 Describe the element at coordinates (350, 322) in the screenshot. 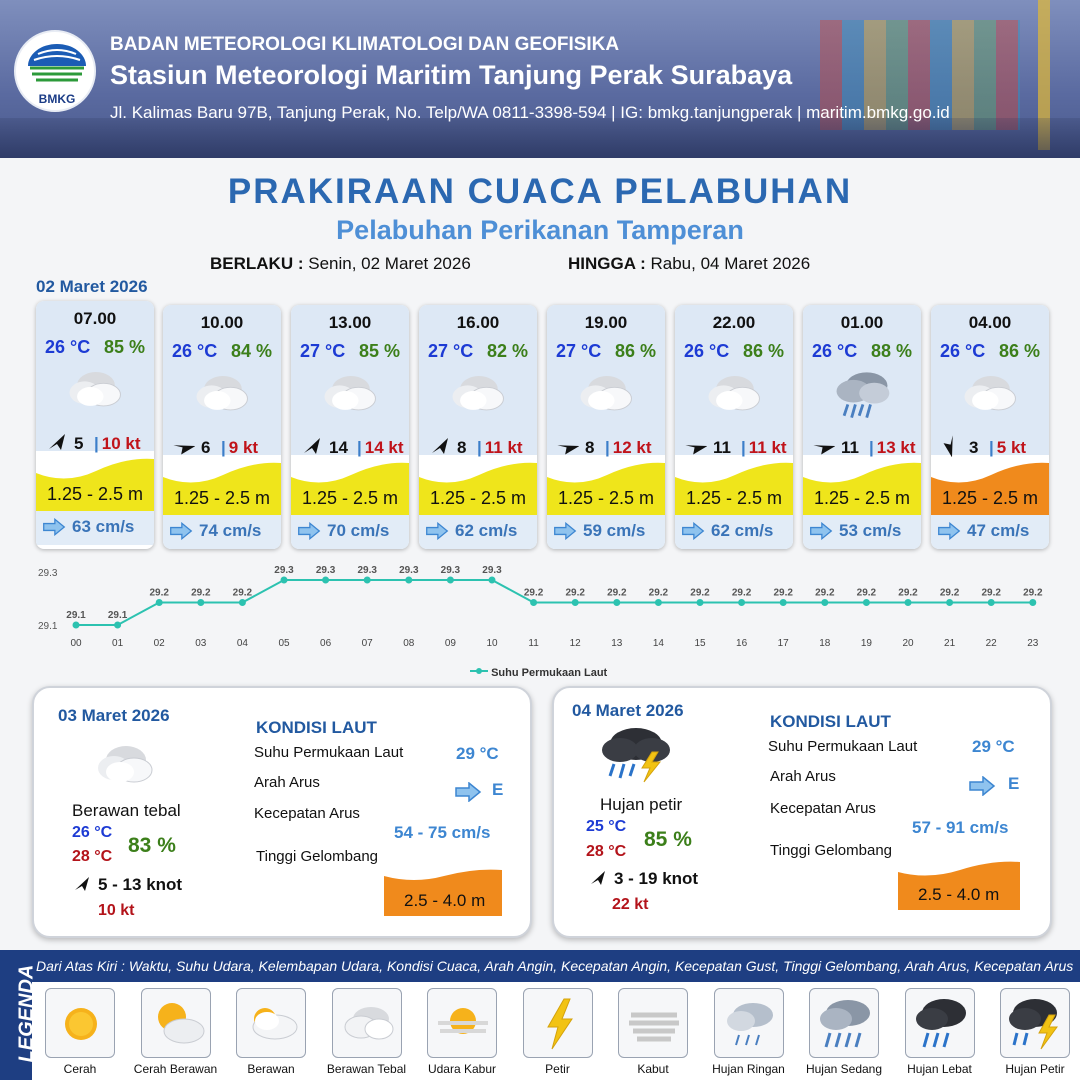

I see `card-time: 13.00` at that location.